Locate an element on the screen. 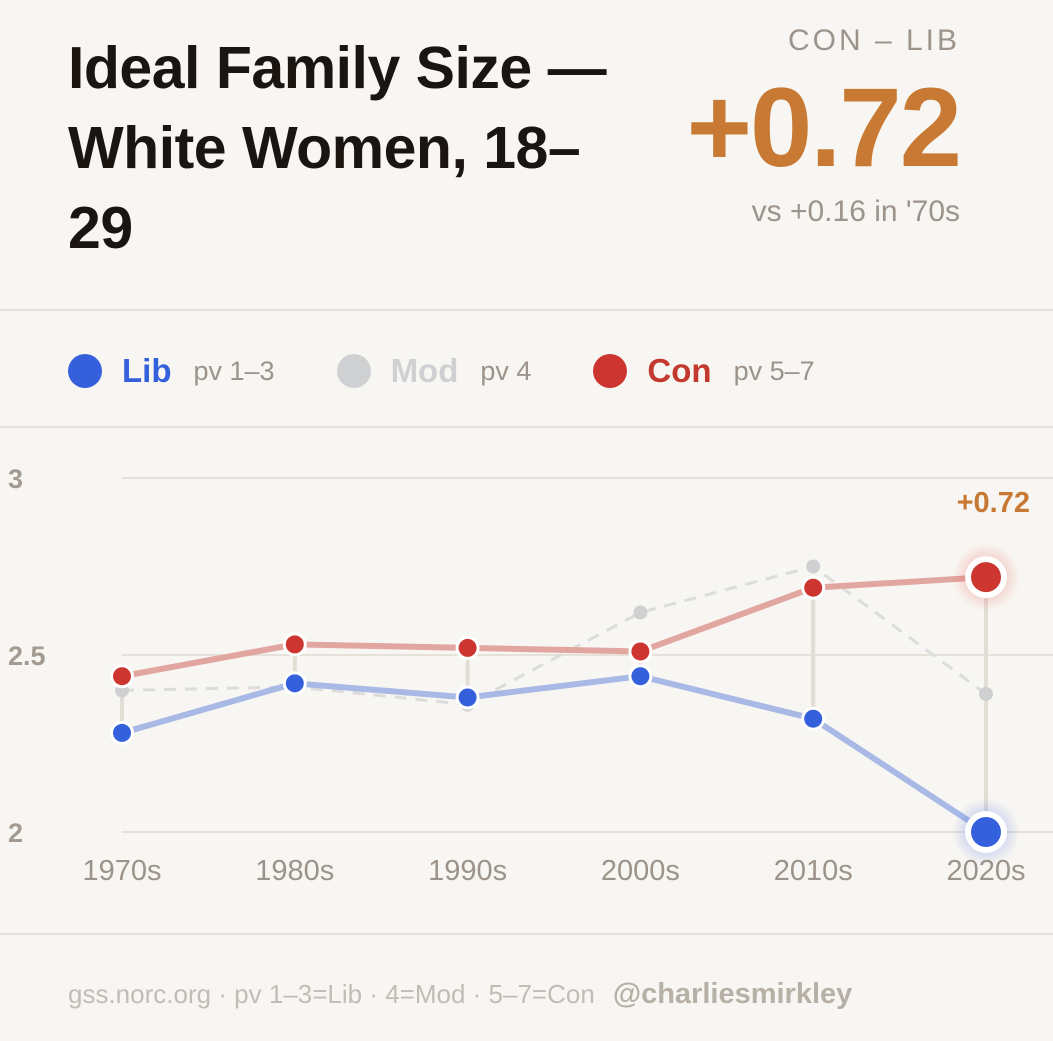  legend-sub-con: pv 5–7 is located at coordinates (774, 370).